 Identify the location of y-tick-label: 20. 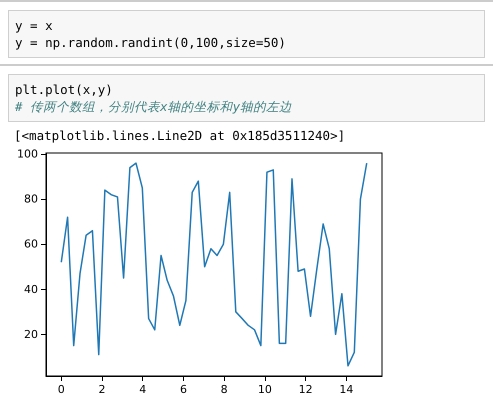
(31, 334).